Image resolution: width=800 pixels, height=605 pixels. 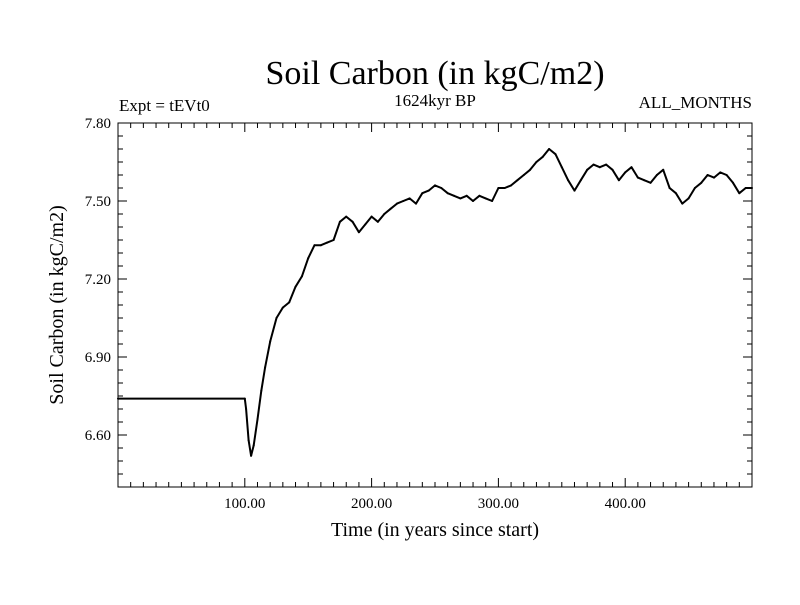 What do you see at coordinates (164, 105) in the screenshot?
I see `experiment-label: Expt = tEVt0` at bounding box center [164, 105].